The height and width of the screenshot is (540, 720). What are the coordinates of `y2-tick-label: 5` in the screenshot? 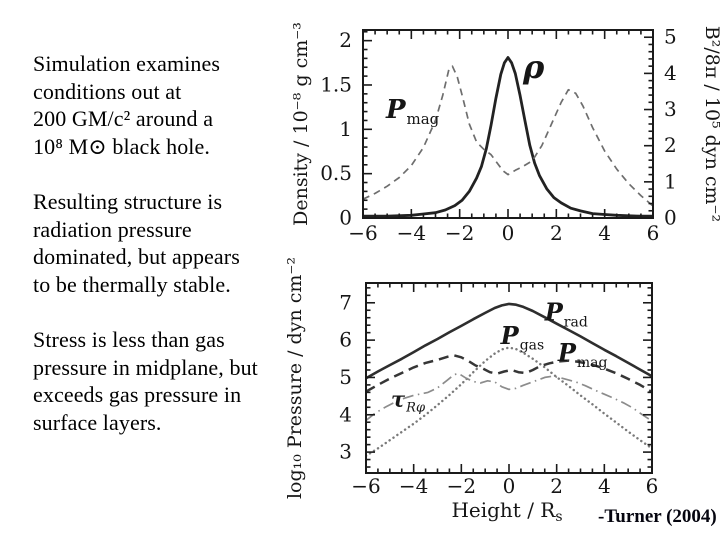 It's located at (670, 37).